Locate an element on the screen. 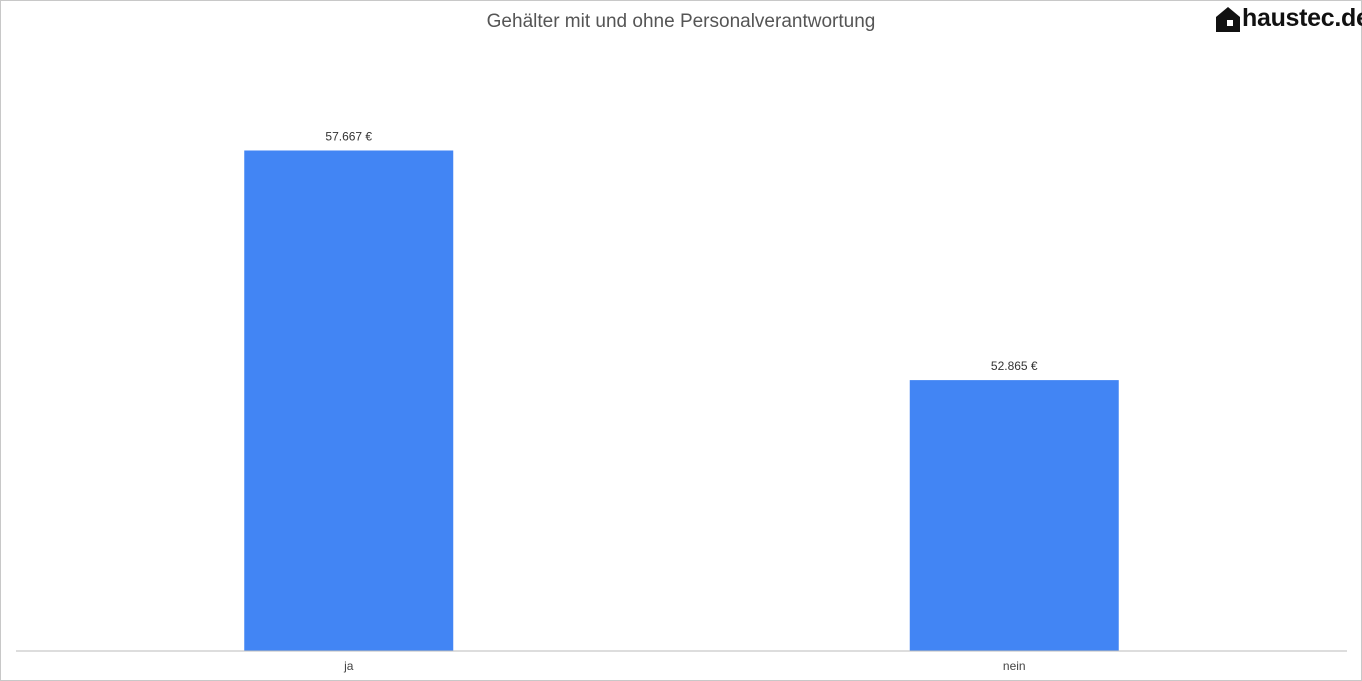 The image size is (1362, 681). data-label-nein: 52.865 € is located at coordinates (1014, 366).